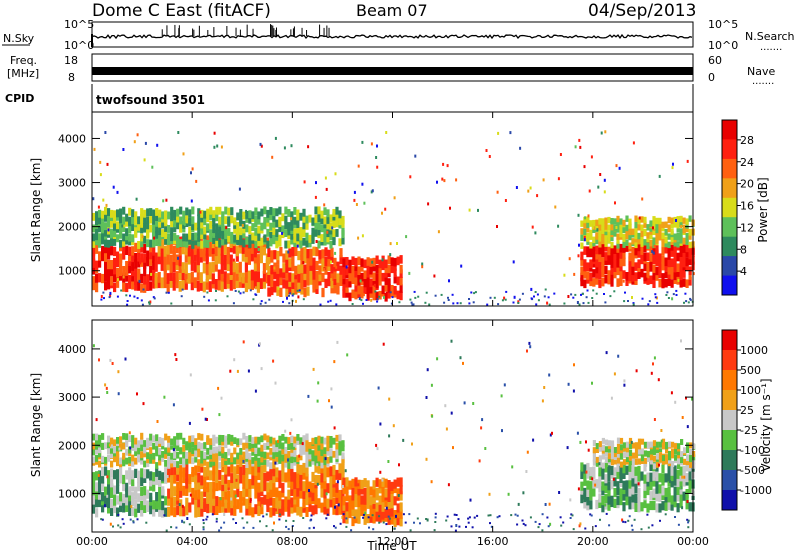  Describe the element at coordinates (715, 60) in the screenshot. I see `nave-tick-high: 60` at that location.